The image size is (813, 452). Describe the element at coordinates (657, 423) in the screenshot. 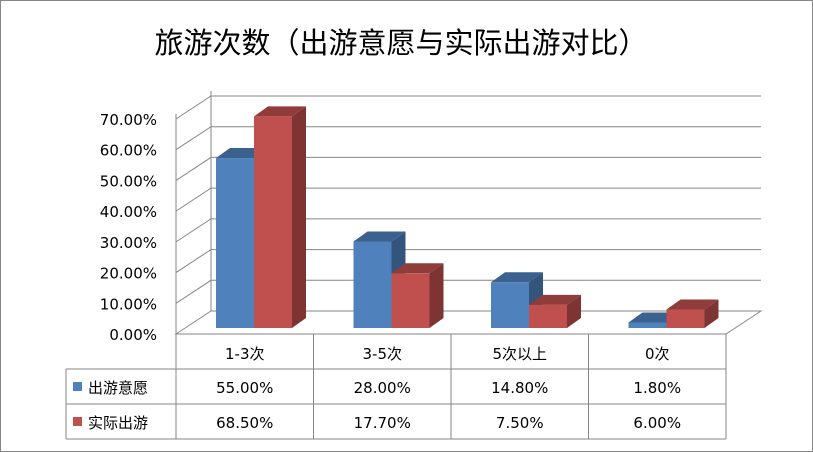

I see `data-label: 6.00%` at that location.